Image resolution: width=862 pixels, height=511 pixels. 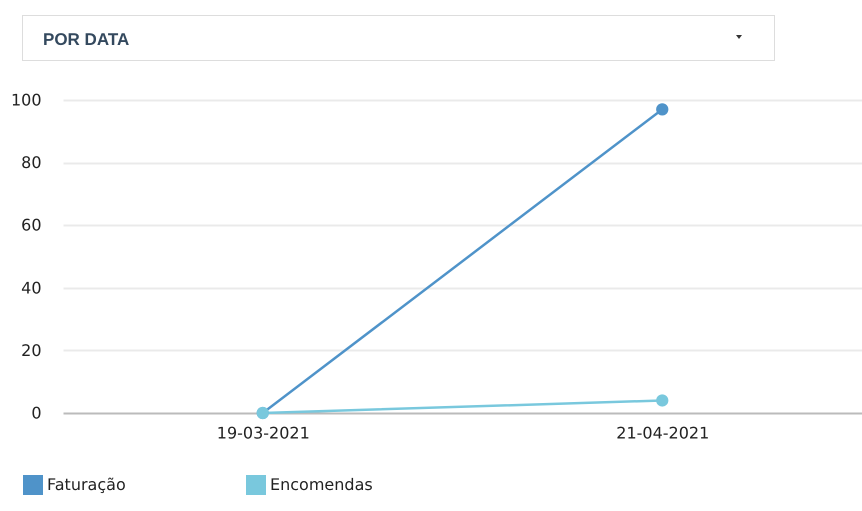 I want to click on y-tick-label: 0, so click(x=36, y=413).